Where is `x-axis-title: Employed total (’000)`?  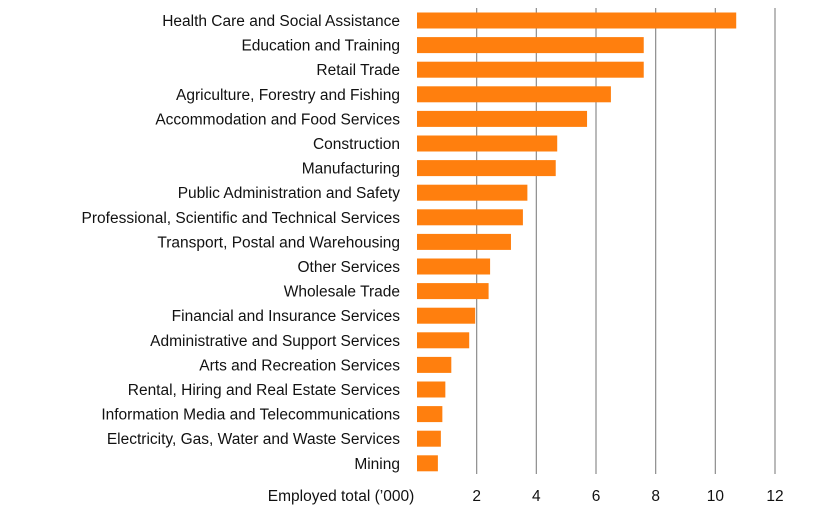
x-axis-title: Employed total (’000) is located at coordinates (341, 496).